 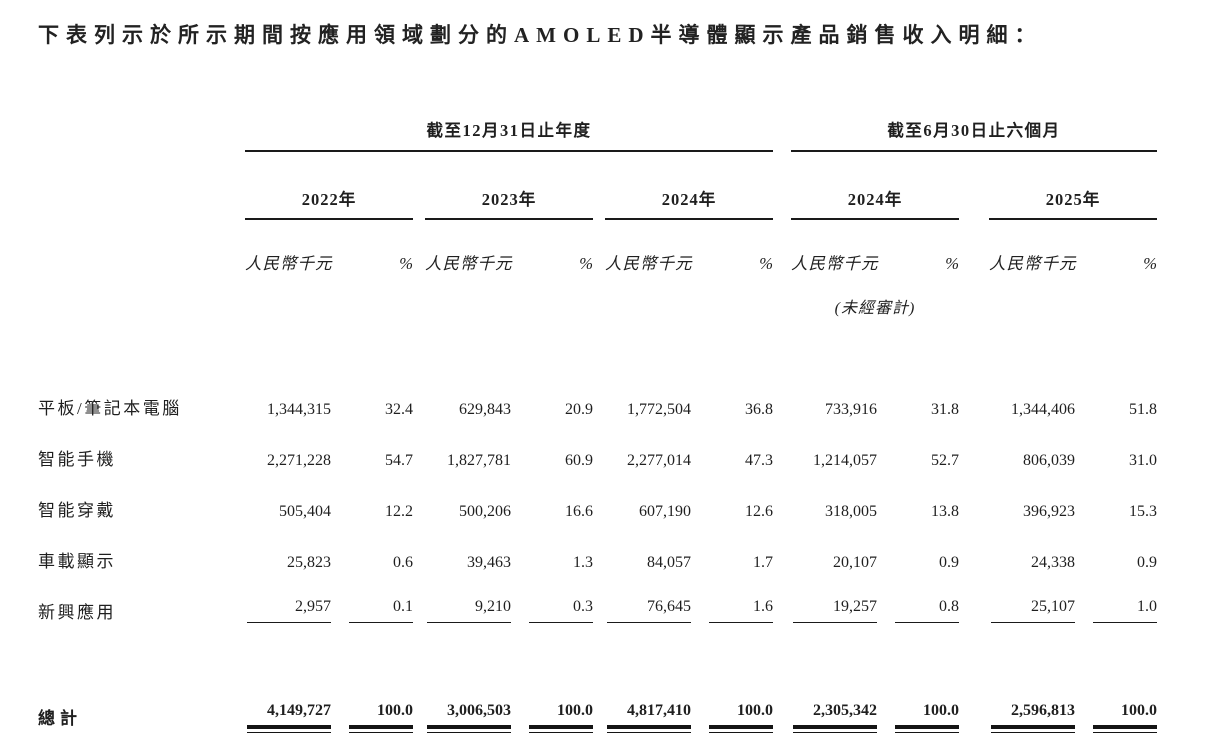 What do you see at coordinates (305, 511) in the screenshot?
I see `value-cell: 505,404` at bounding box center [305, 511].